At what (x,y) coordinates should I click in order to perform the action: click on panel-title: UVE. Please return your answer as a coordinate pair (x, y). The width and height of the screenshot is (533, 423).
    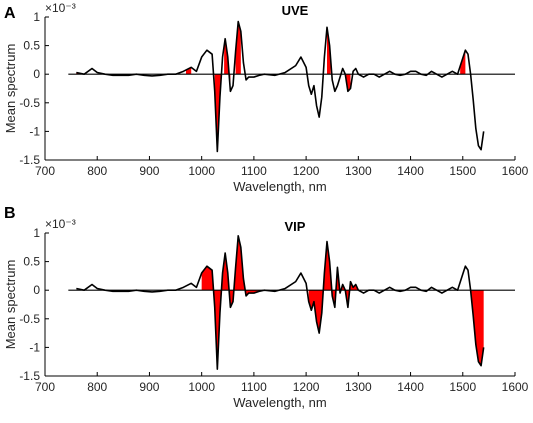
    Looking at the image, I should click on (295, 10).